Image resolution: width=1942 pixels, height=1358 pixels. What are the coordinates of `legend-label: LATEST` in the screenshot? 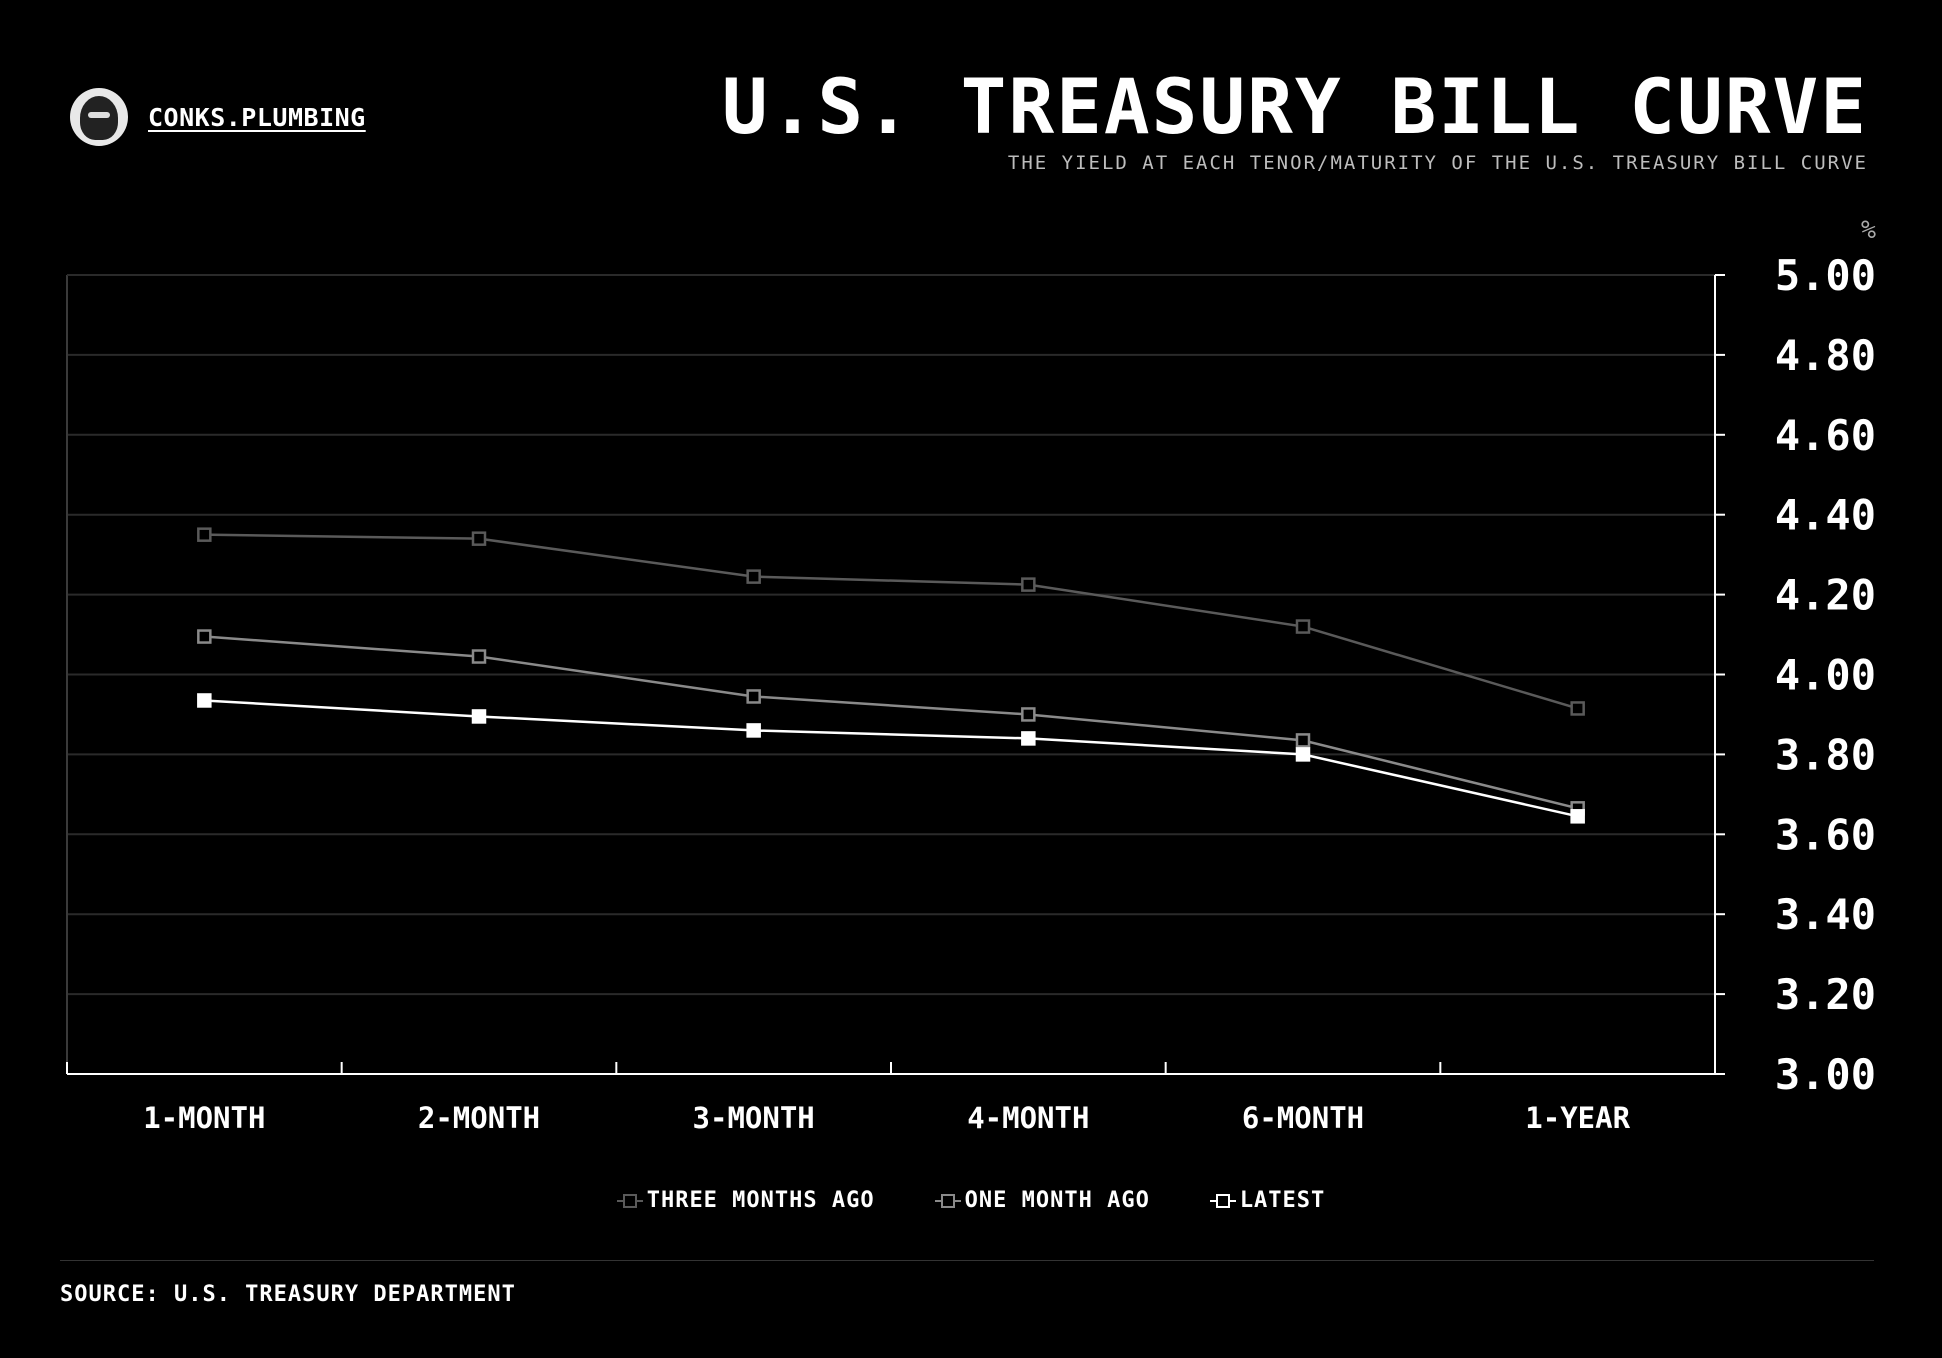 It's located at (1282, 1200).